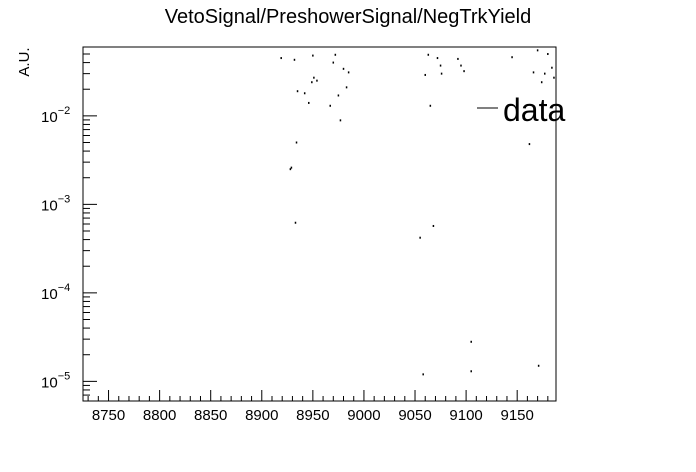 The height and width of the screenshot is (472, 696). Describe the element at coordinates (24, 61) in the screenshot. I see `y-axis-label: A.U.` at that location.